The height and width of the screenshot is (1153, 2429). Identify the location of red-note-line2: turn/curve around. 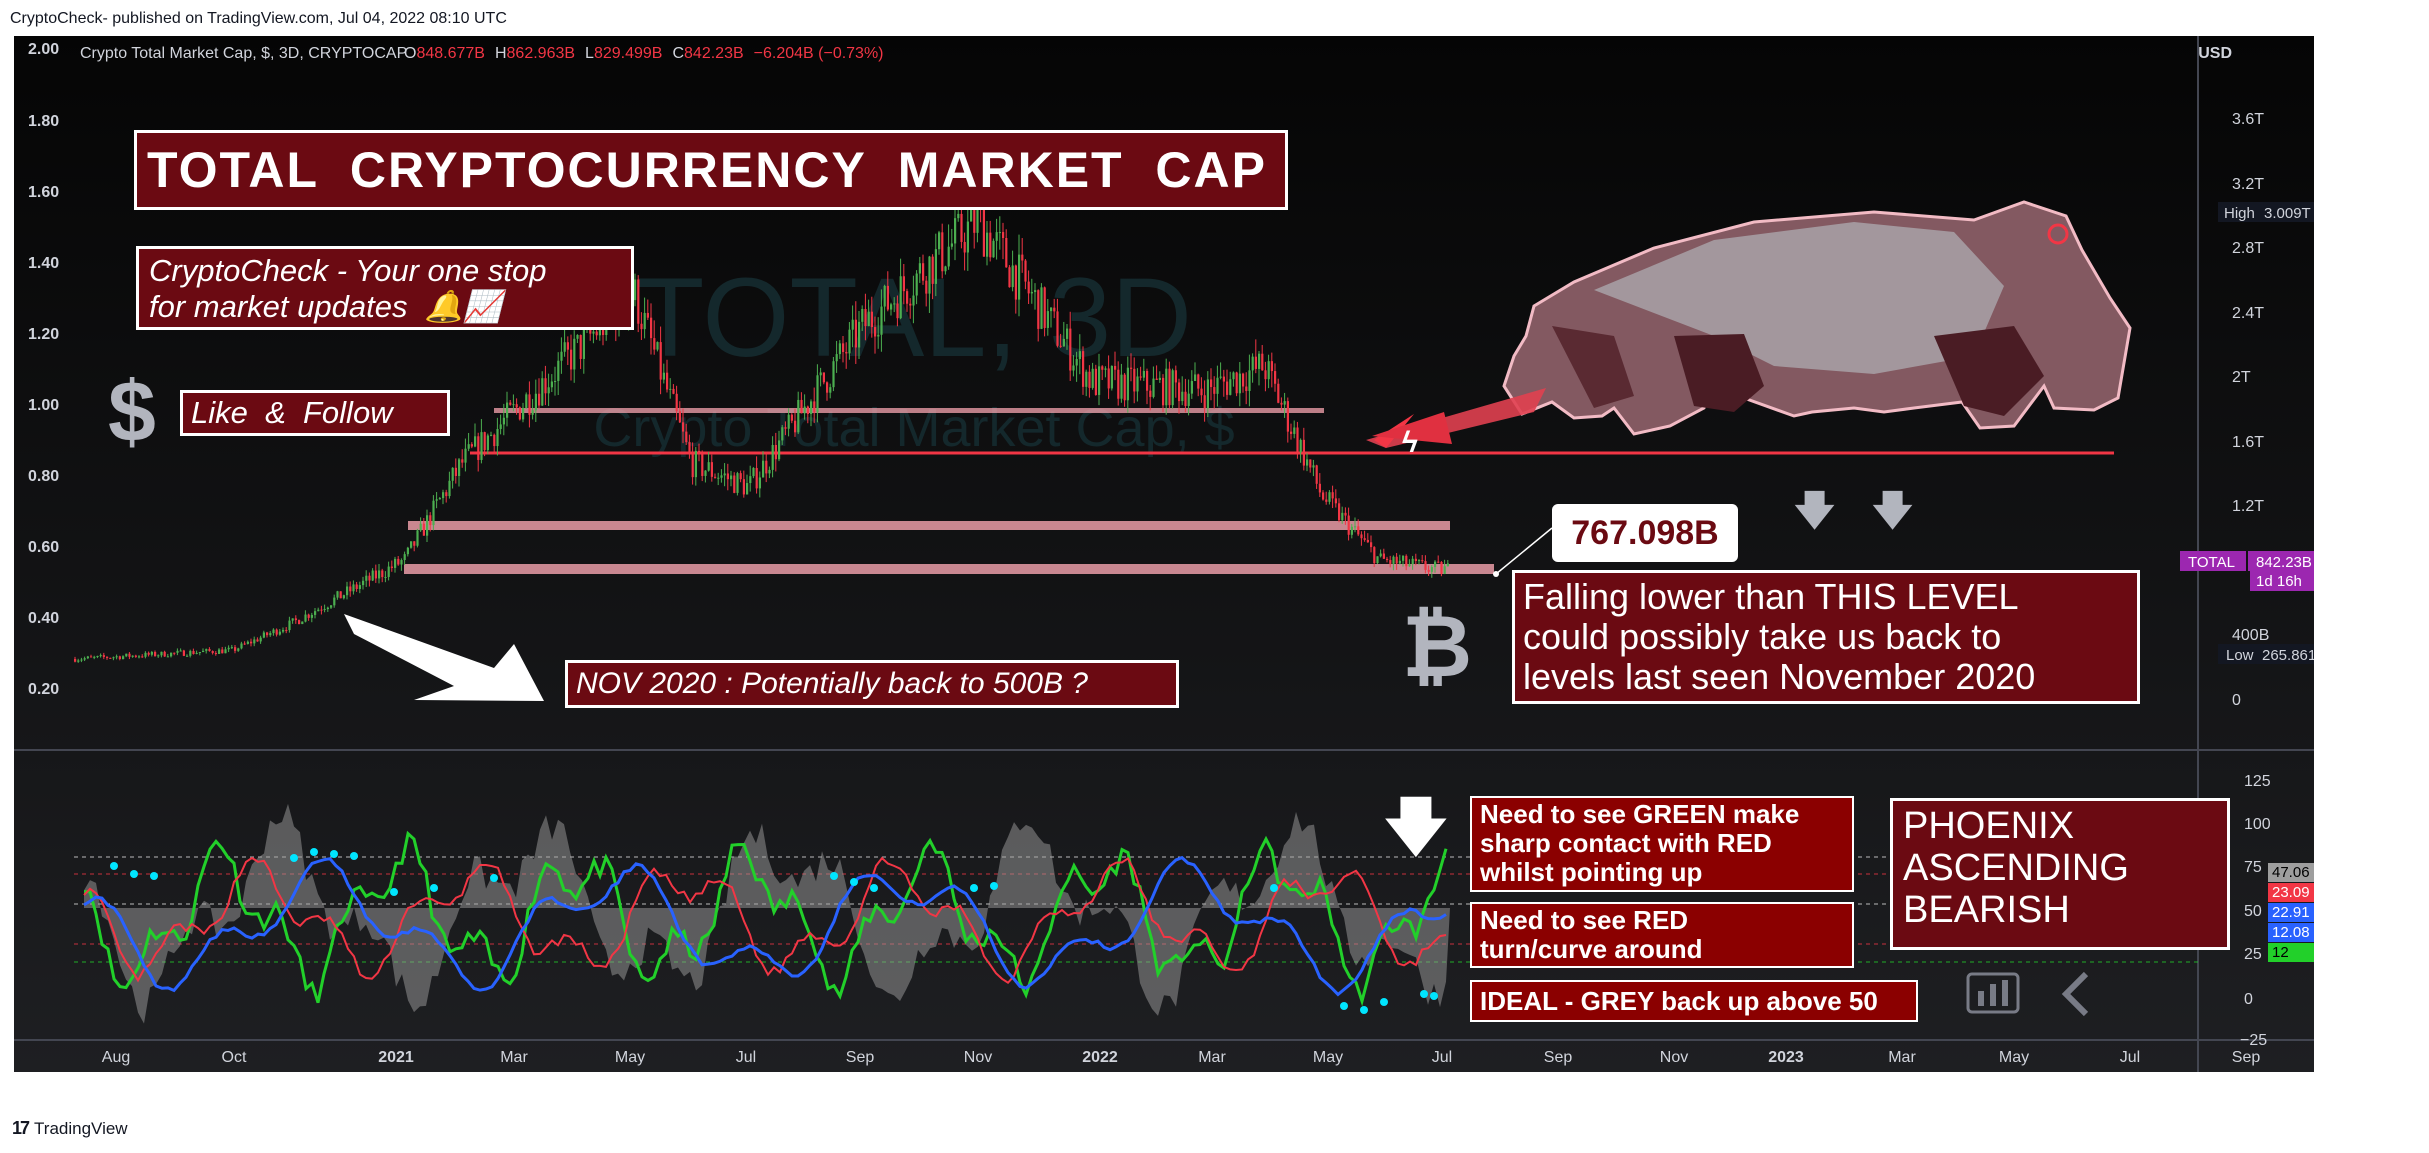
(1591, 949).